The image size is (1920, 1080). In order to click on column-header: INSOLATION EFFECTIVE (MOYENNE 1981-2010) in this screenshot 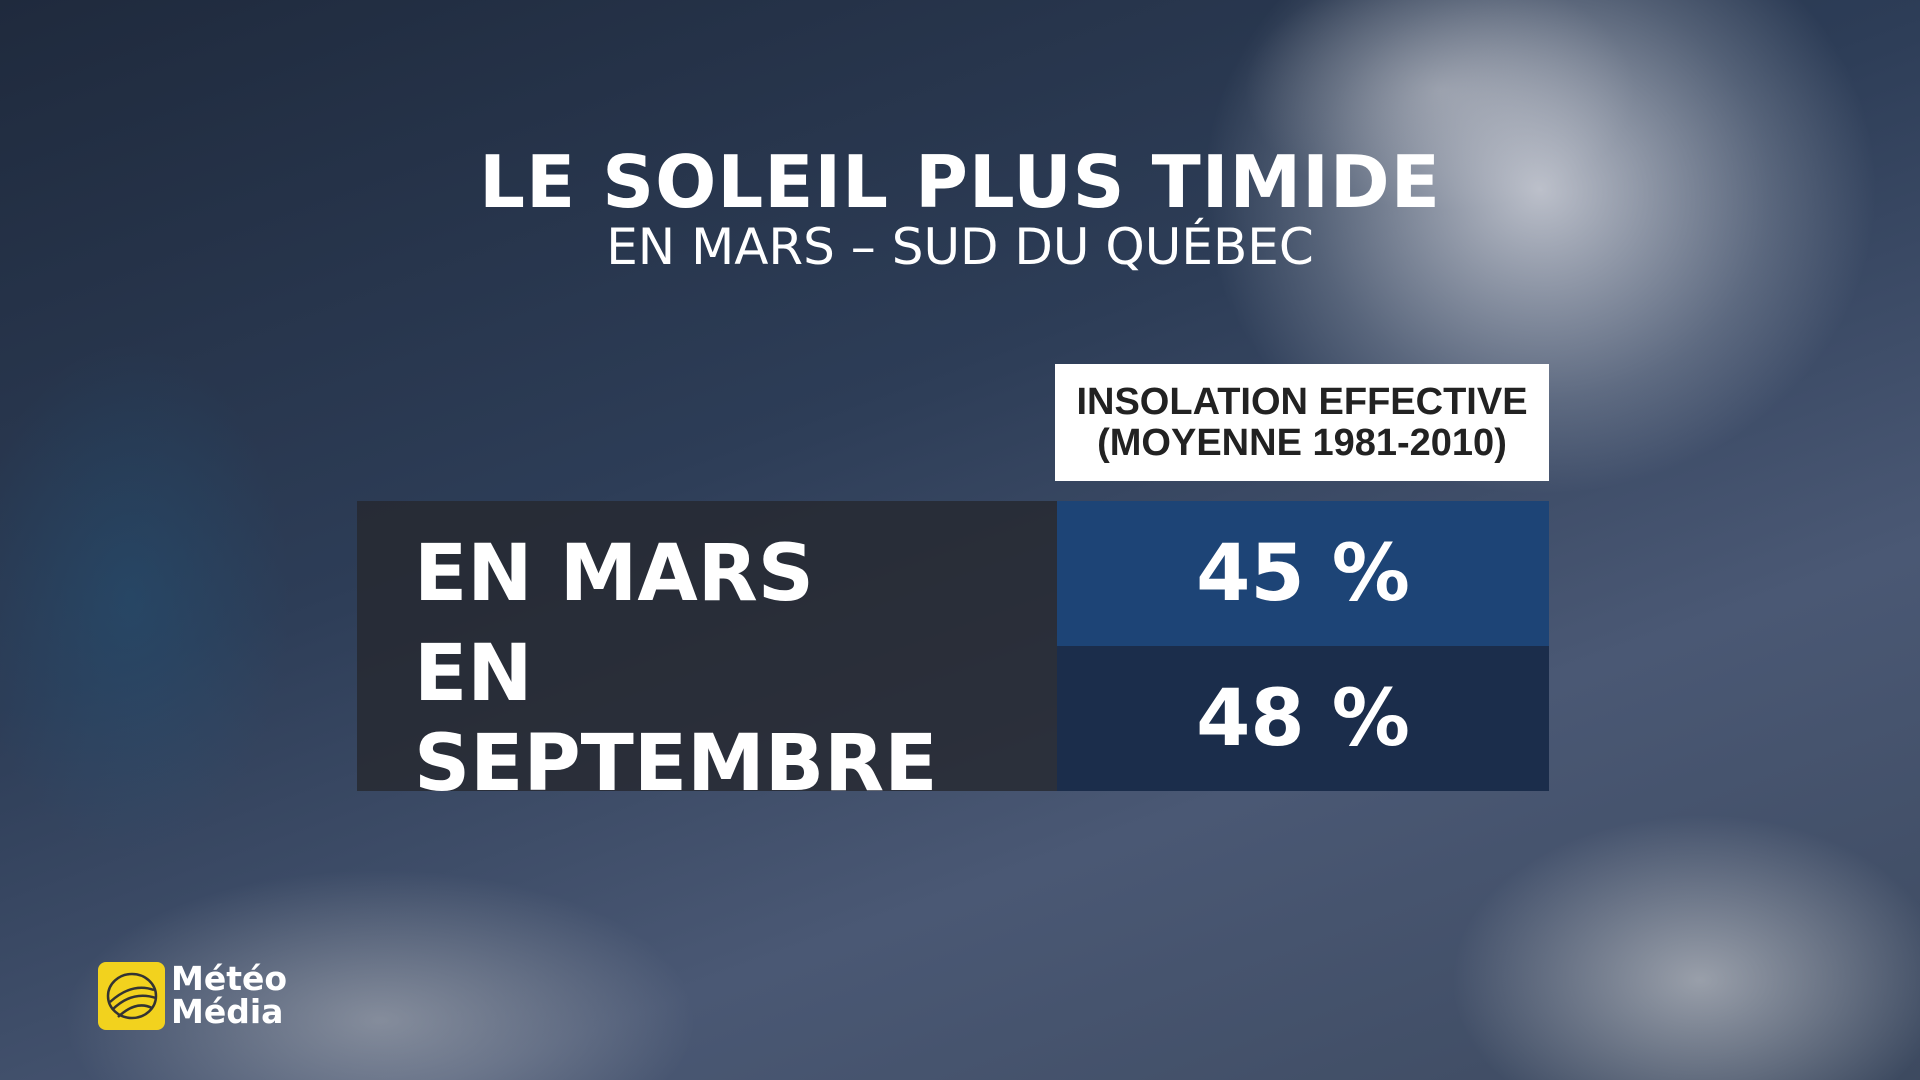, I will do `click(1302, 422)`.